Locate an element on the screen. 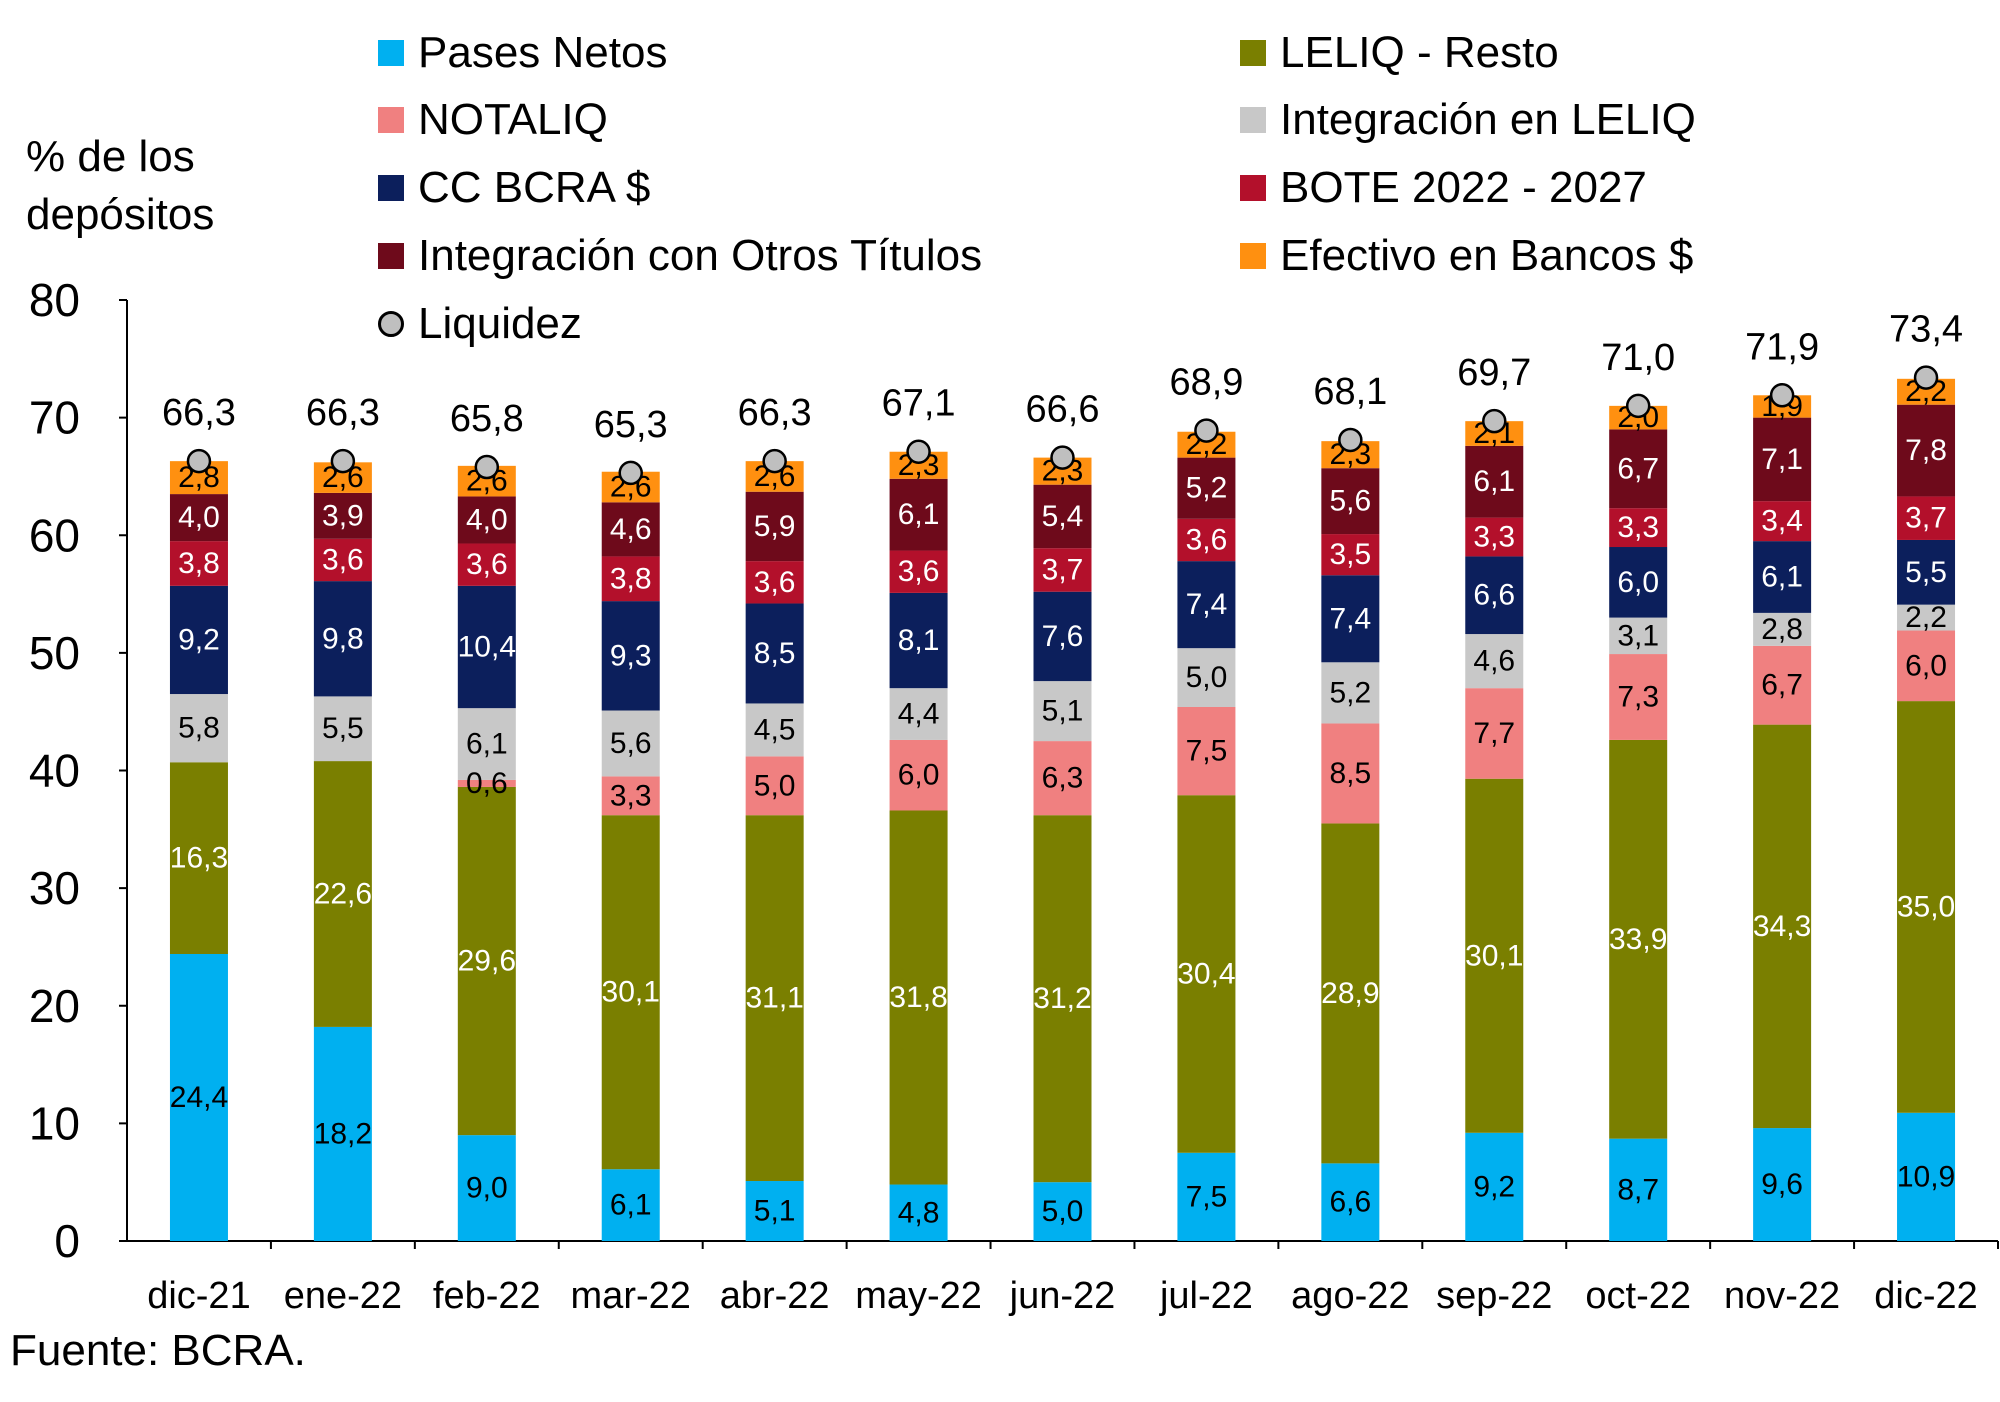 The width and height of the screenshot is (2000, 1402). bar-value-label: 33,9 is located at coordinates (1638, 939).